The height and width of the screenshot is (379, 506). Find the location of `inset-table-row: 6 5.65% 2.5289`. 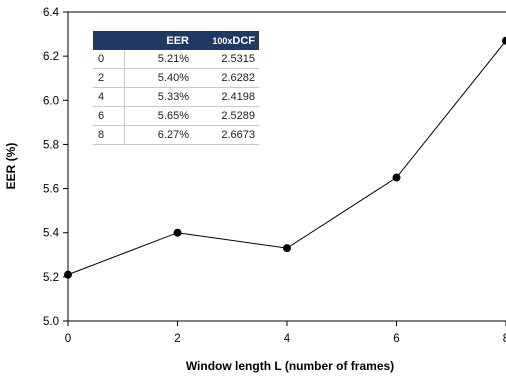

inset-table-row: 6 5.65% 2.5289 is located at coordinates (176, 116).